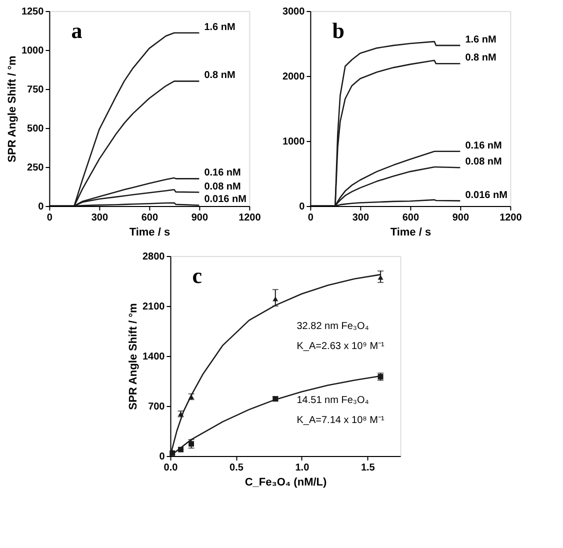 The height and width of the screenshot is (548, 563). What do you see at coordinates (332, 326) in the screenshot?
I see `annotation: 32.82 nm Fe₃O₄` at bounding box center [332, 326].